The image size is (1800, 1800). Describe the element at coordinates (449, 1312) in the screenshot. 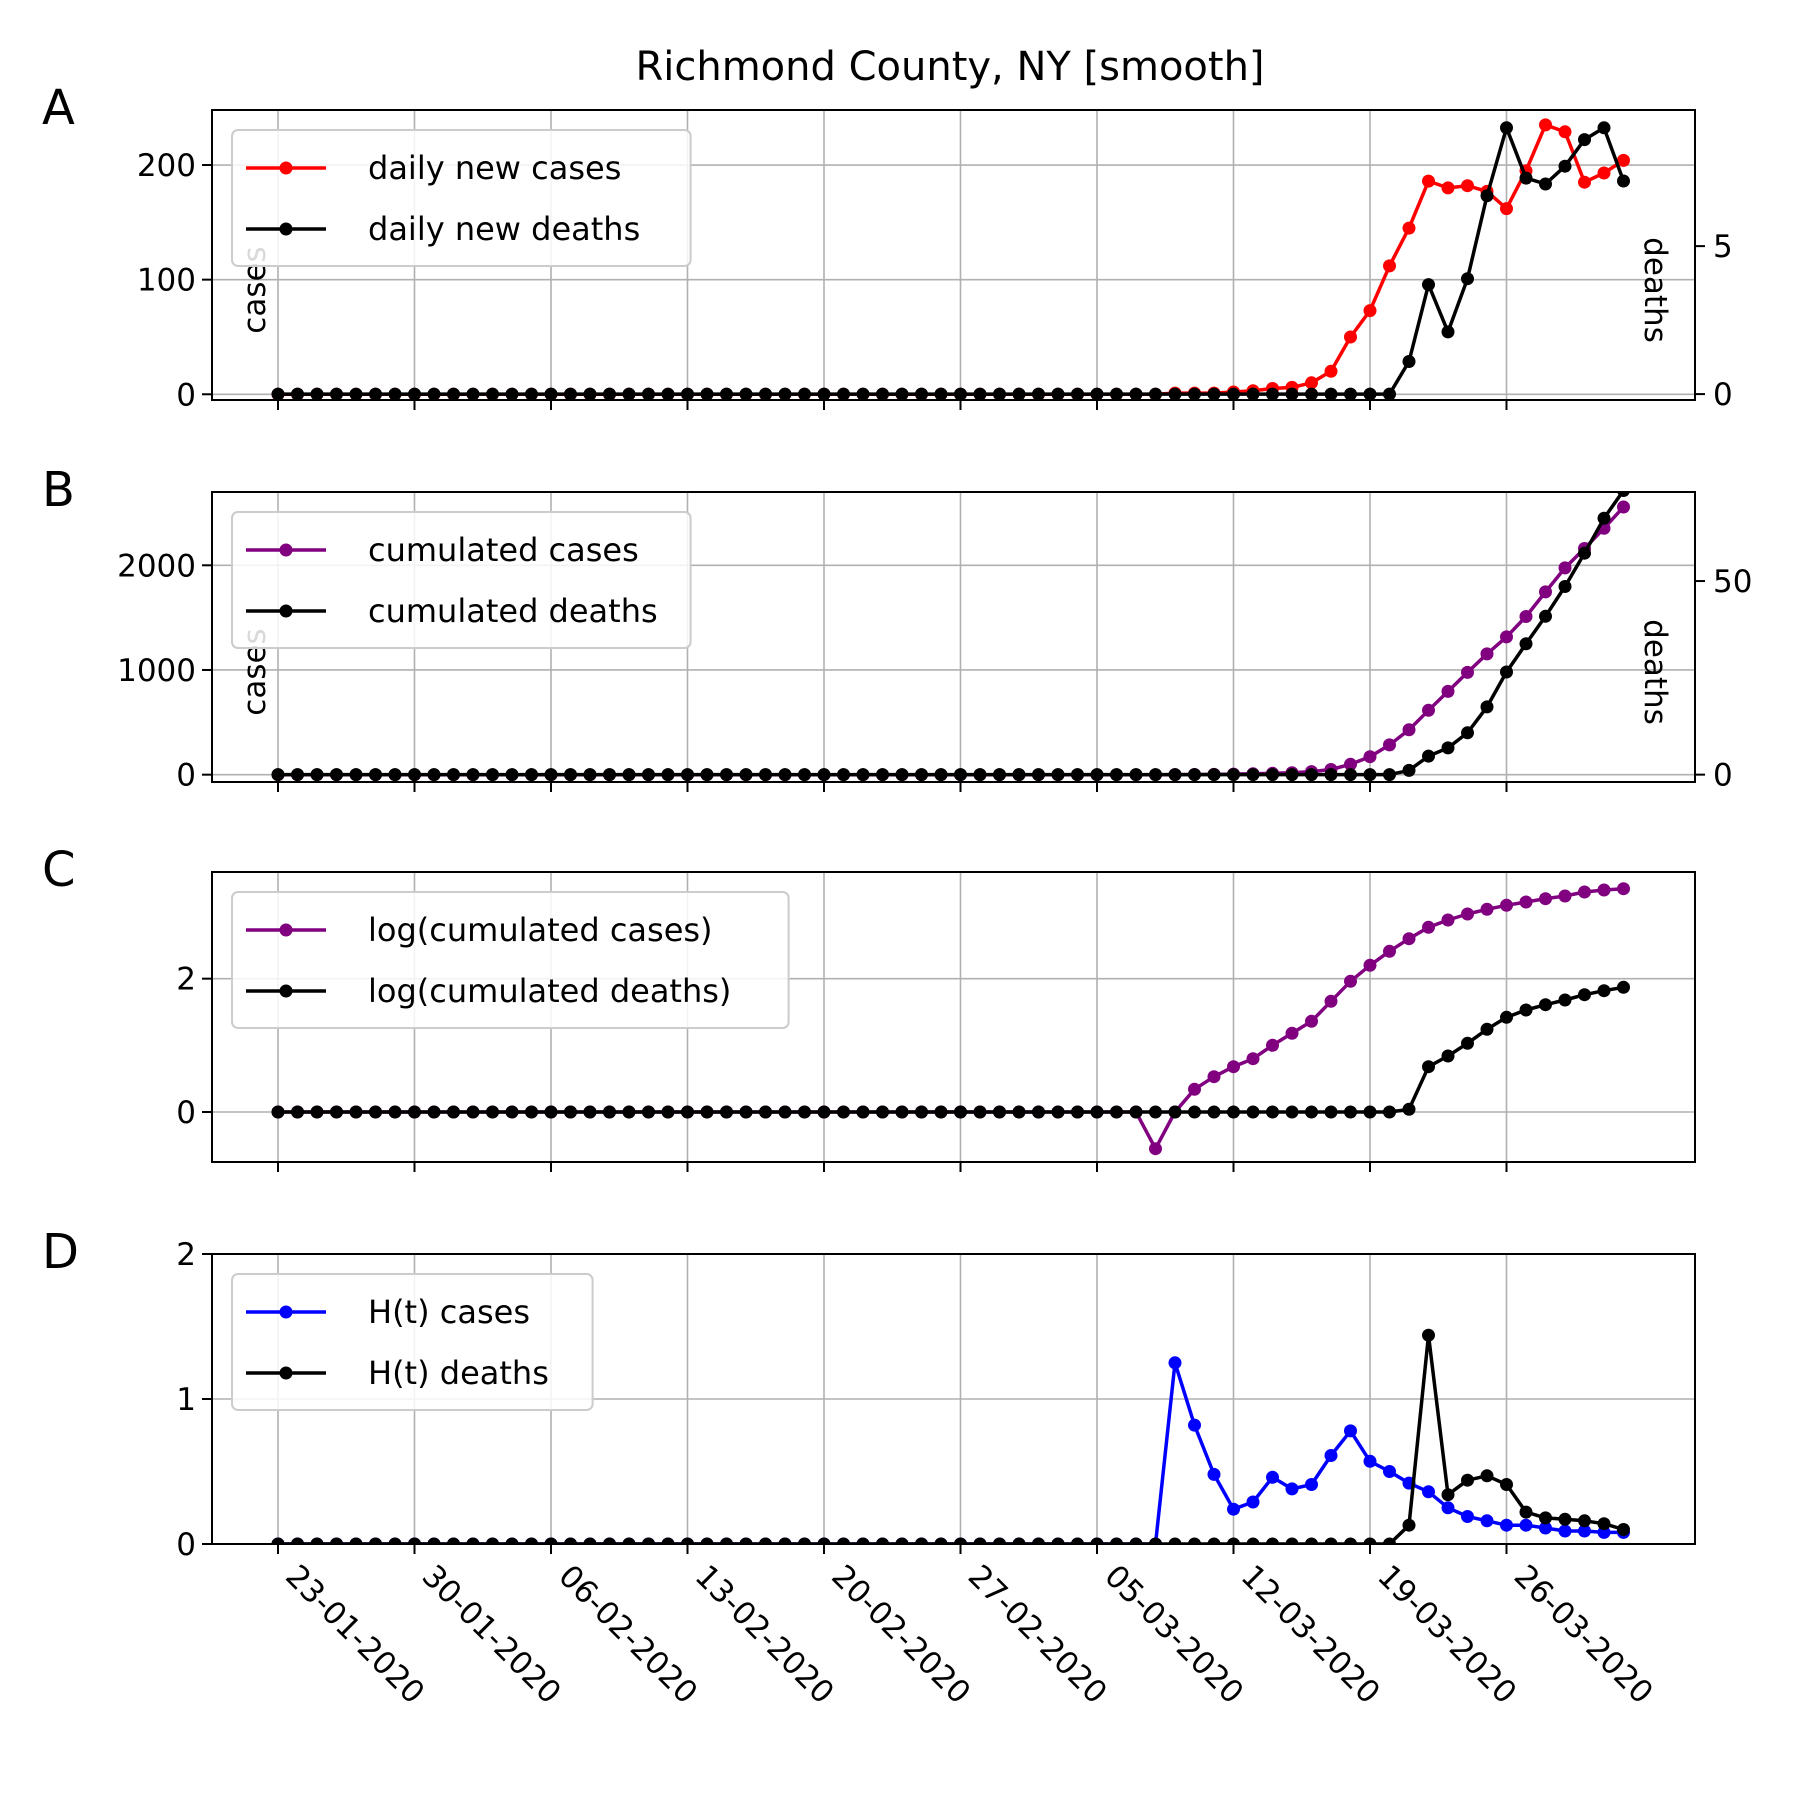

I see `legend-label: H(t) cases` at that location.